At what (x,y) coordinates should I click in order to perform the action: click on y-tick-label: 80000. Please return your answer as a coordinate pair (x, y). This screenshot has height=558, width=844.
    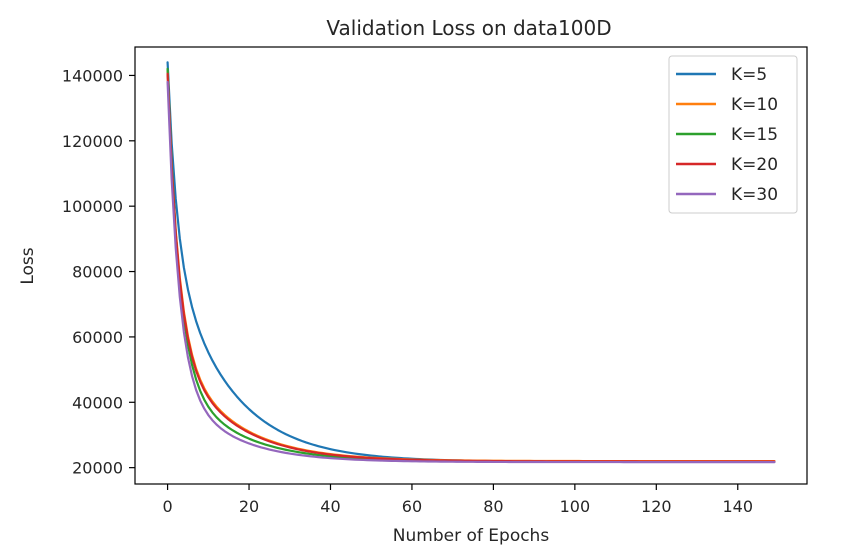
    Looking at the image, I should click on (97, 272).